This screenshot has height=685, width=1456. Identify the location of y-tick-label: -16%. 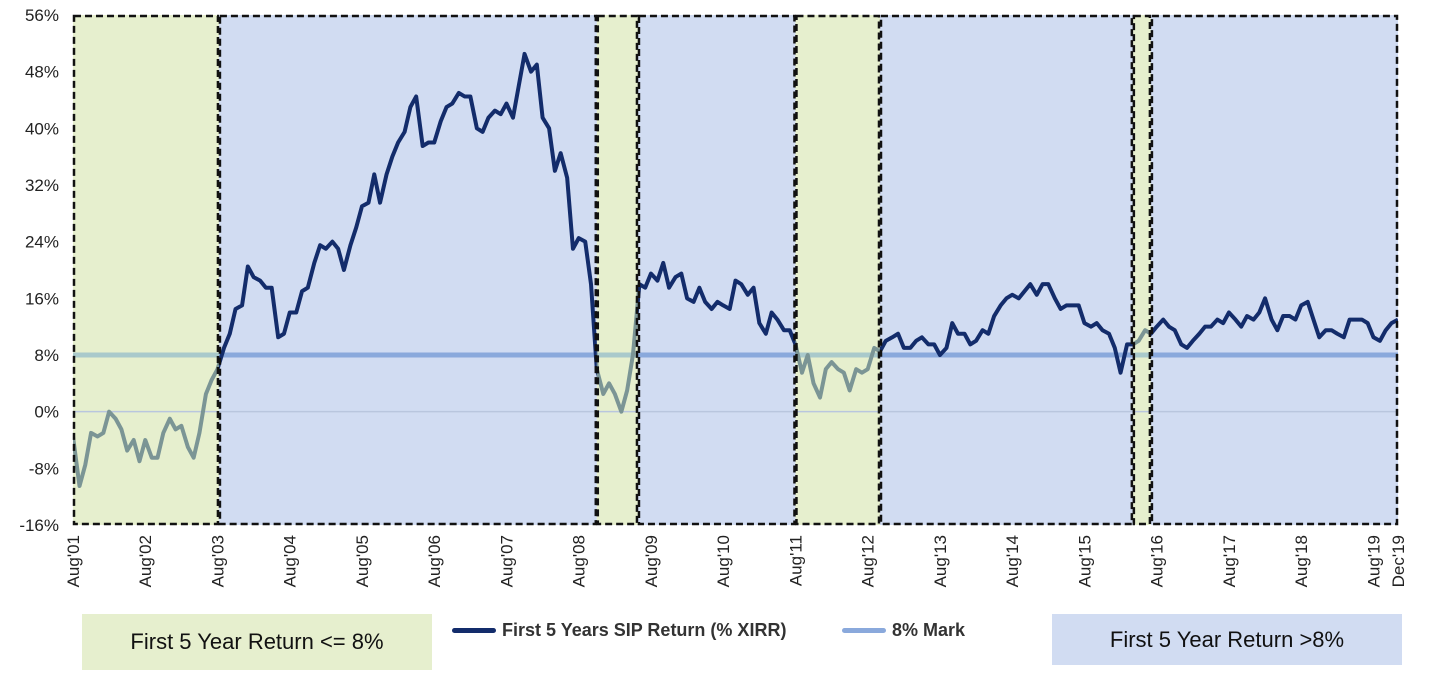
(39, 525).